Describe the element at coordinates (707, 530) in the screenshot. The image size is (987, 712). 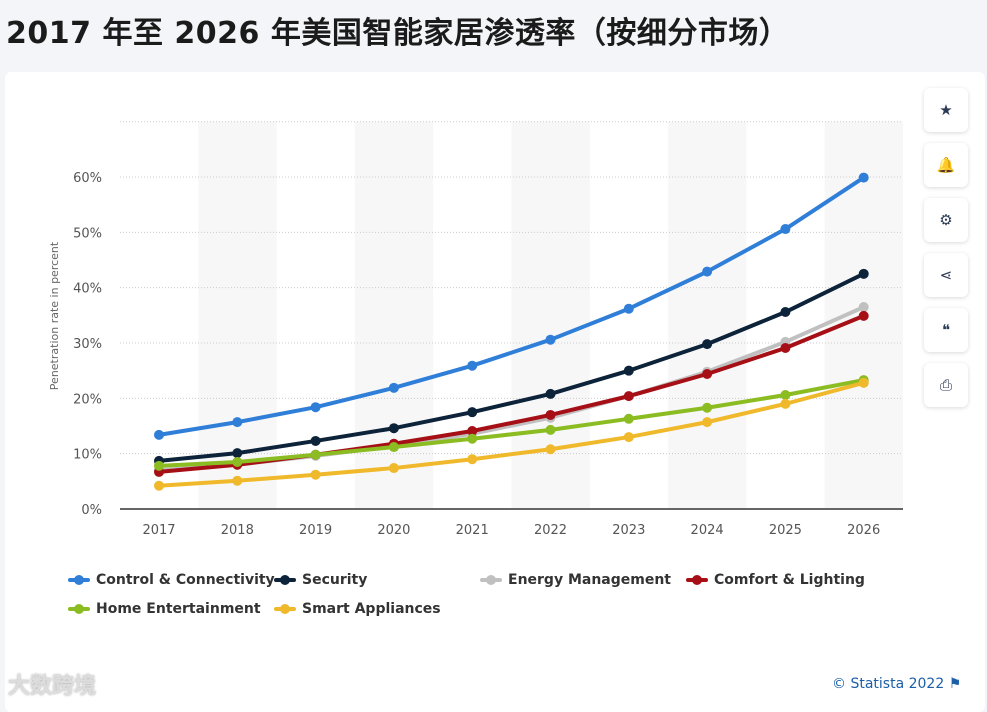
I see `x-tick-label: 2024` at that location.